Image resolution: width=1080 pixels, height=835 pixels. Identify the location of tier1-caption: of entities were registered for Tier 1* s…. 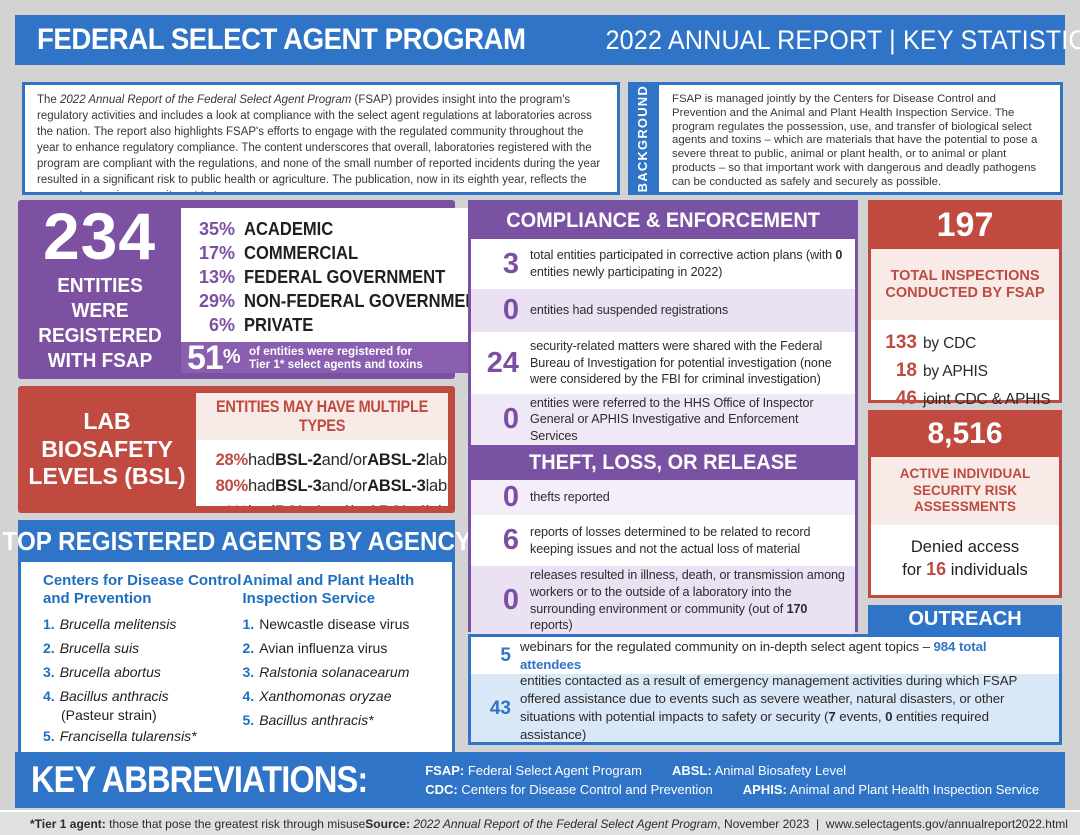
(335, 357).